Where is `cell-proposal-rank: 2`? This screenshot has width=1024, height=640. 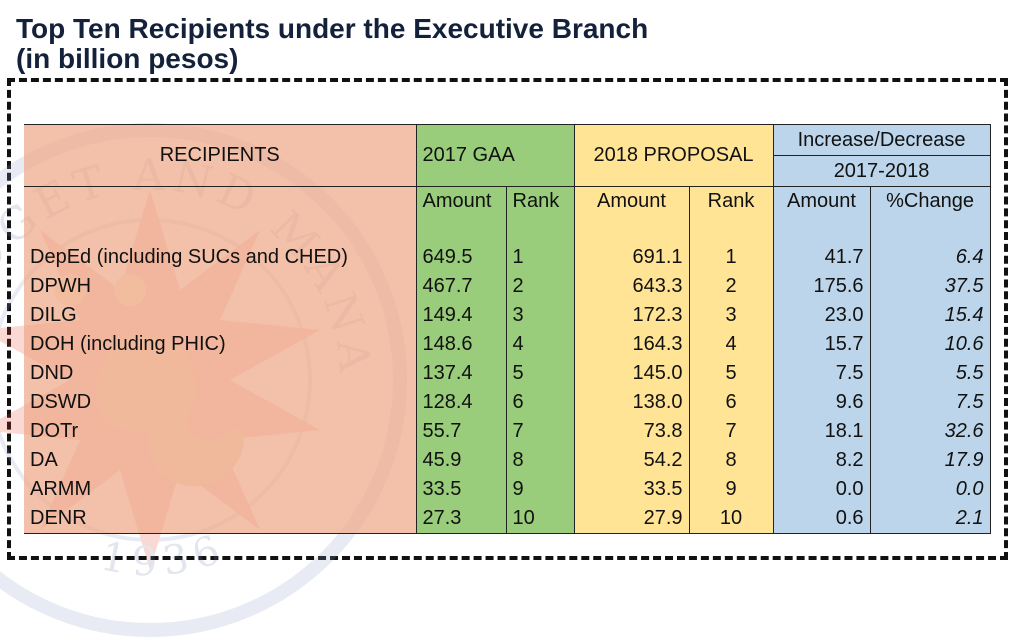 cell-proposal-rank: 2 is located at coordinates (731, 286).